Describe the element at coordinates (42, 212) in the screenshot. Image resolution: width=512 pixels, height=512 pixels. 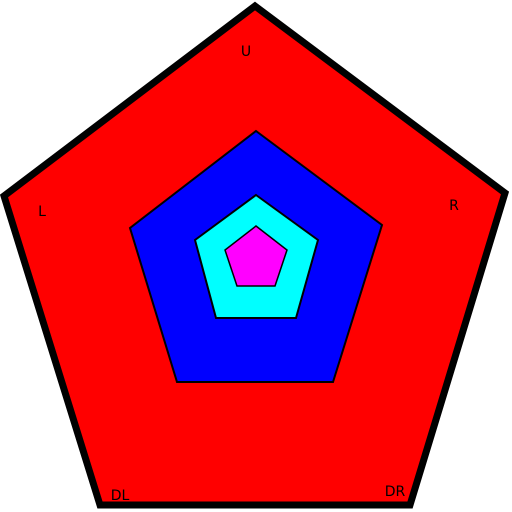
I see `label-left: L` at that location.